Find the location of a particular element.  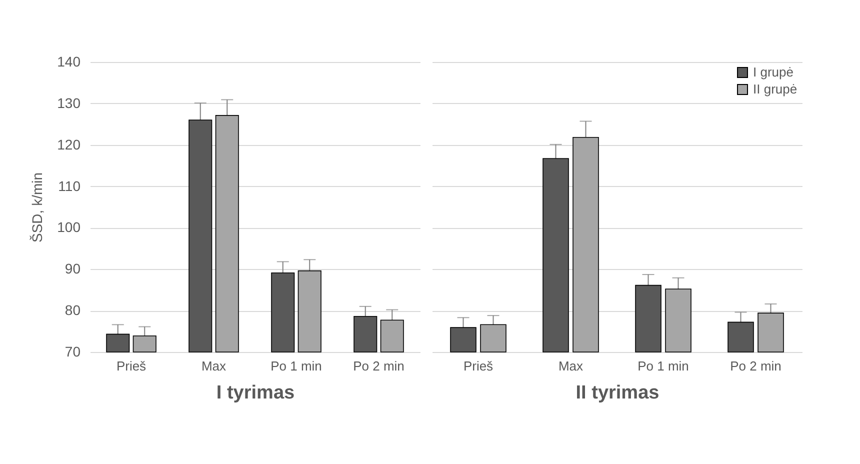

y-tick-label: 90 is located at coordinates (72, 268).